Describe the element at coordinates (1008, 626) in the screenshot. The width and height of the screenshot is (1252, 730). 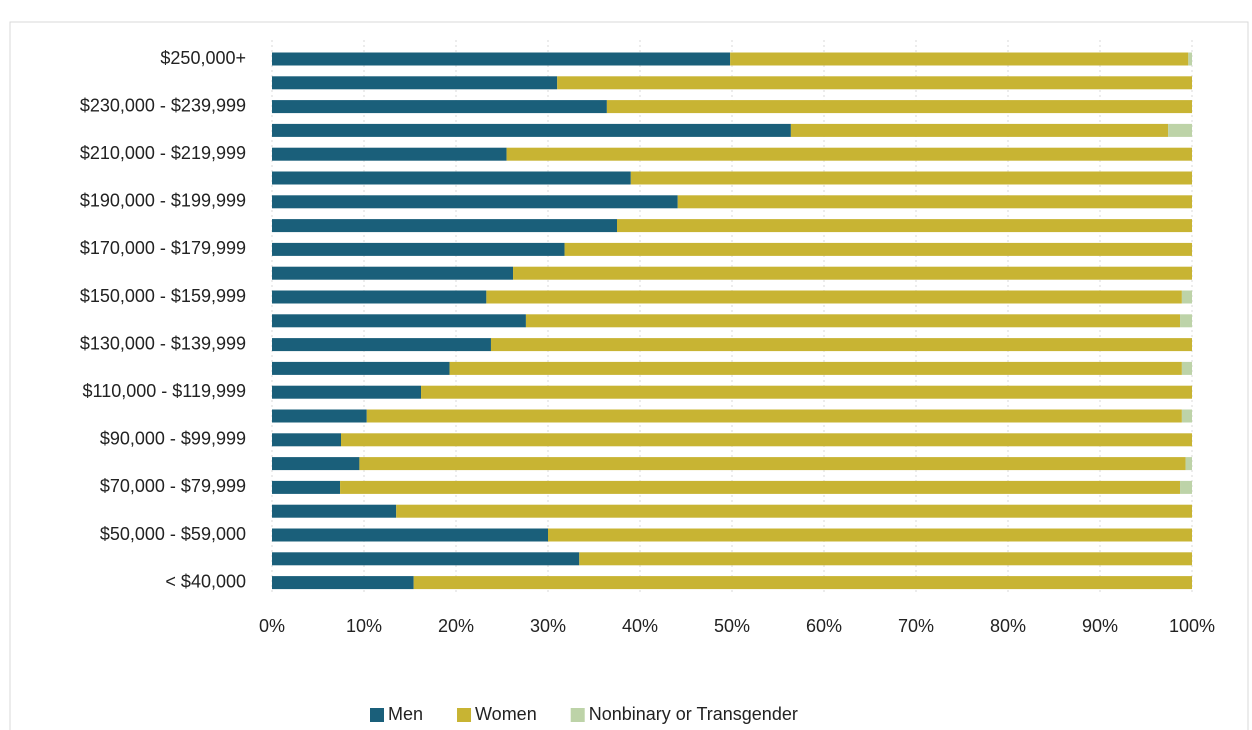
I see `x-tick-label: 80%` at that location.